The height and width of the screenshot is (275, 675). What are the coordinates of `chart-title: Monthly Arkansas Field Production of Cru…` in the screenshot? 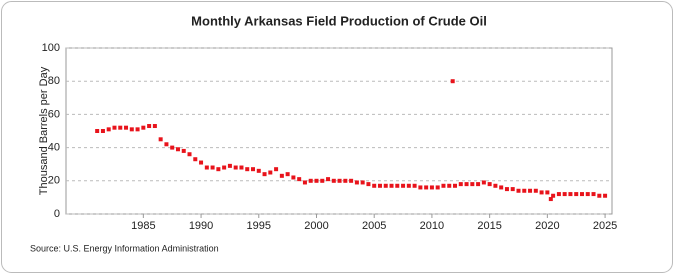 It's located at (339, 20).